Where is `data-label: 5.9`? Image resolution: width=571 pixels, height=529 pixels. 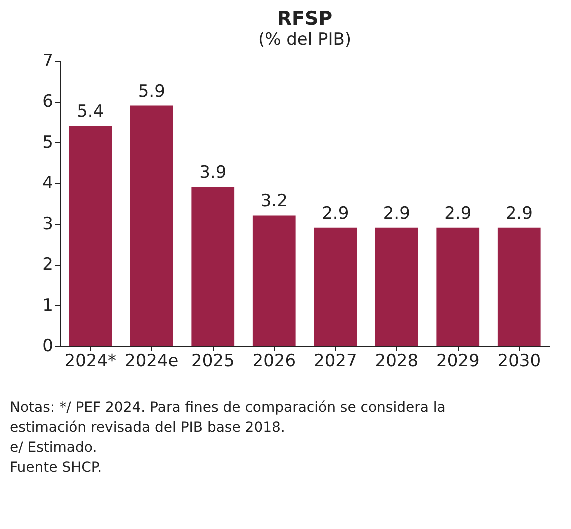 data-label: 5.9 is located at coordinates (152, 92).